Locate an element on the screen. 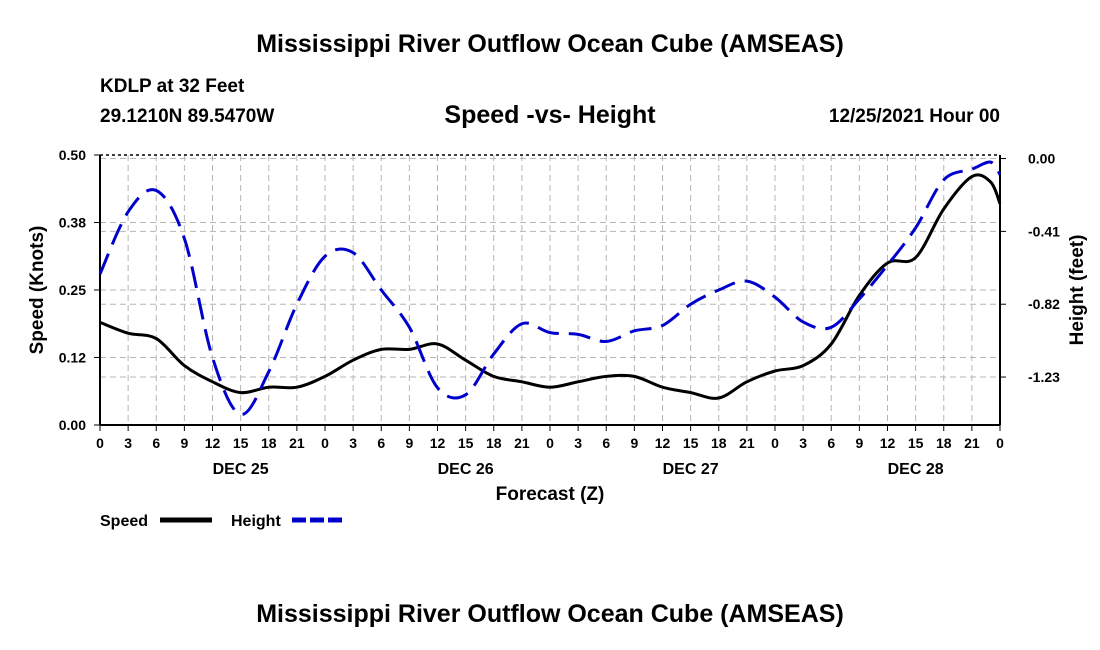 Image resolution: width=1100 pixels, height=650 pixels. y-tick-label-left: 0.00 is located at coordinates (72, 425).